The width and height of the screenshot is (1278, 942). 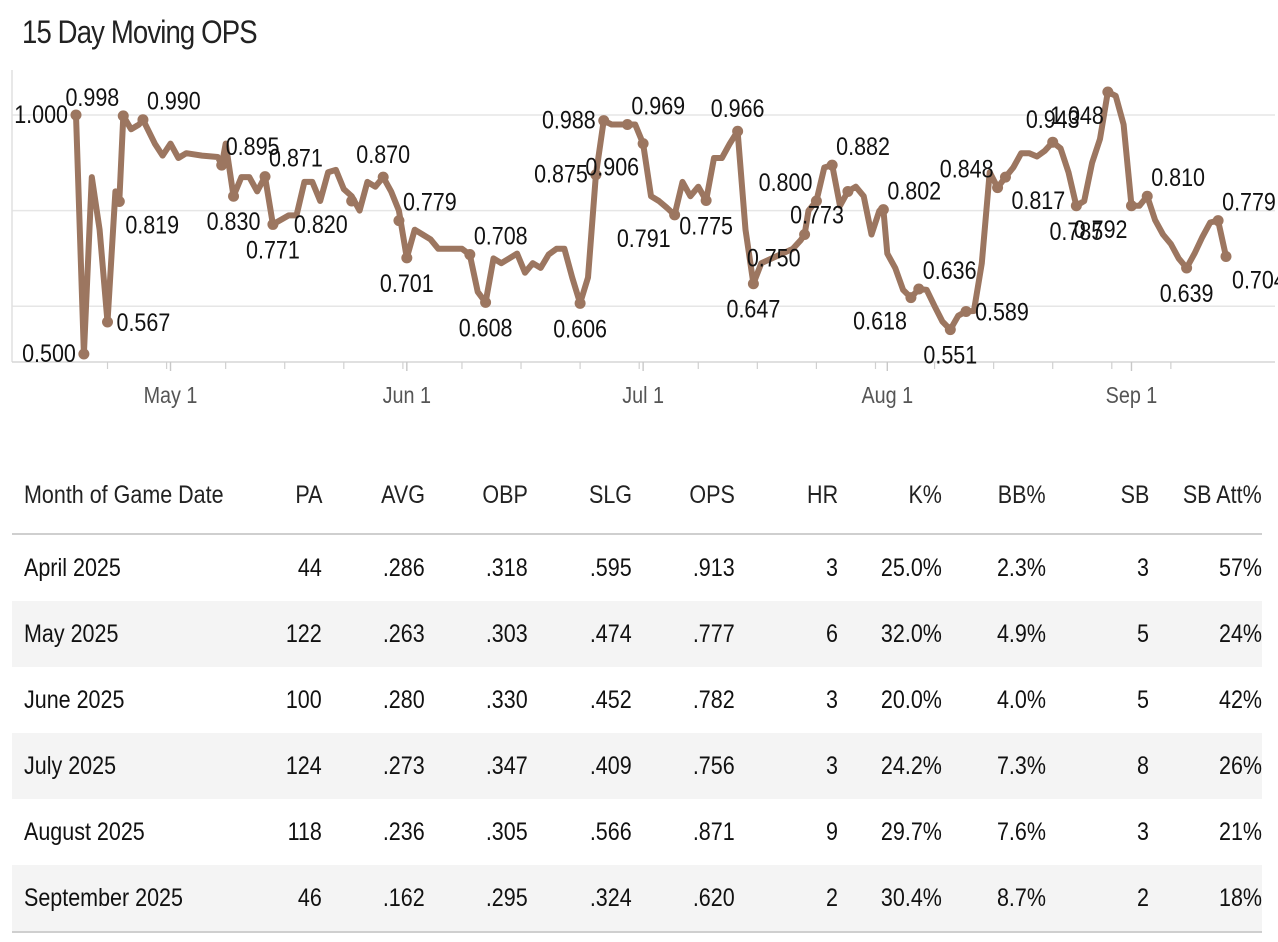 I want to click on data-label: 0.608, so click(x=486, y=328).